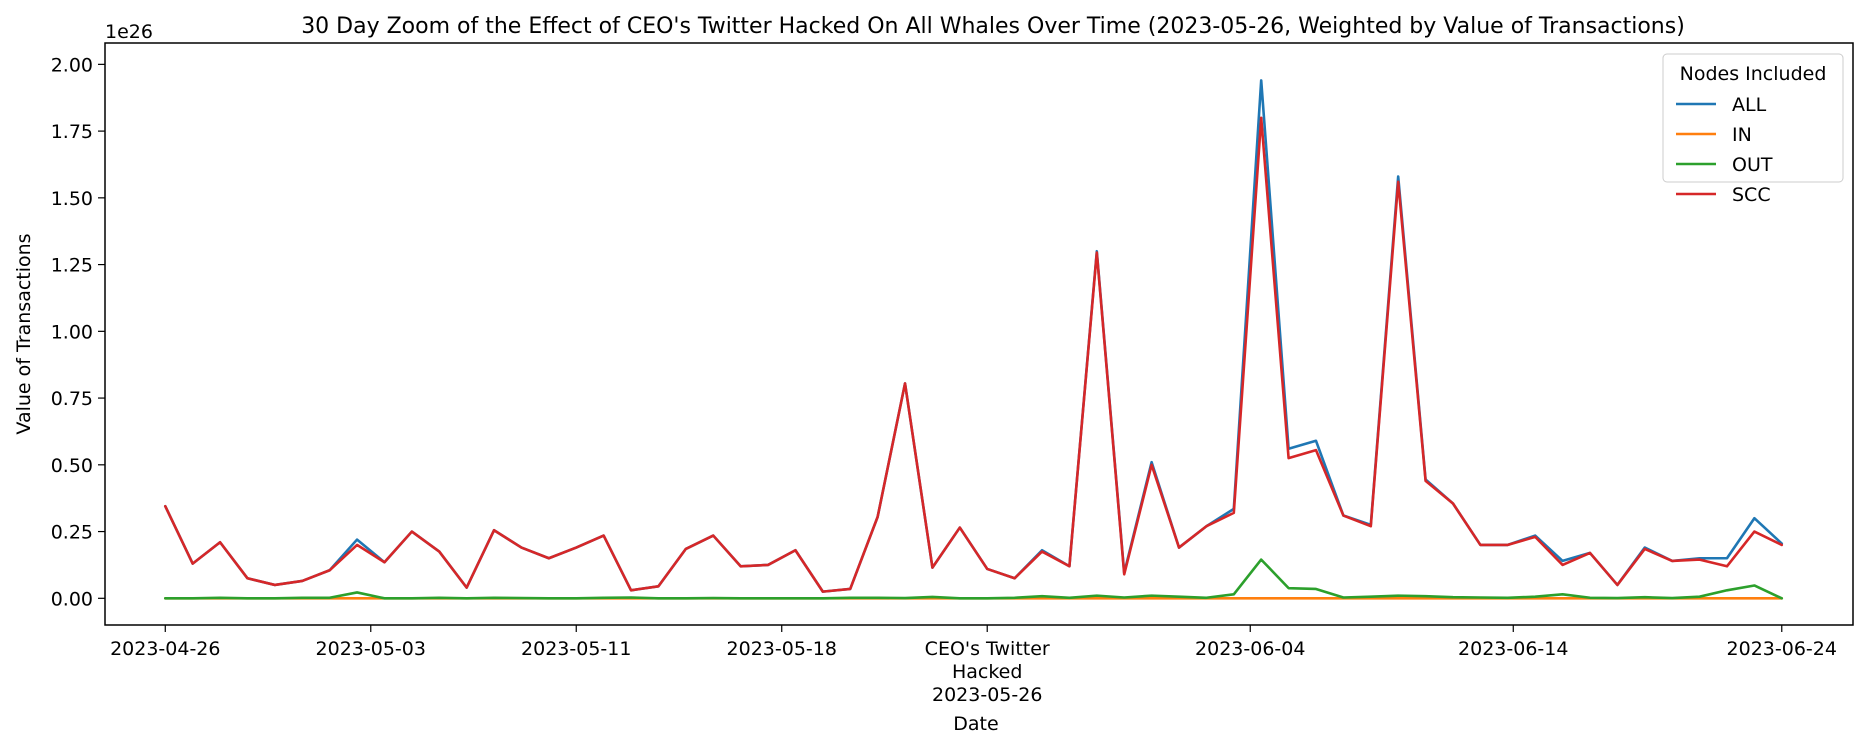  Describe the element at coordinates (129, 32) in the screenshot. I see `y-scale-label: 1e26` at that location.